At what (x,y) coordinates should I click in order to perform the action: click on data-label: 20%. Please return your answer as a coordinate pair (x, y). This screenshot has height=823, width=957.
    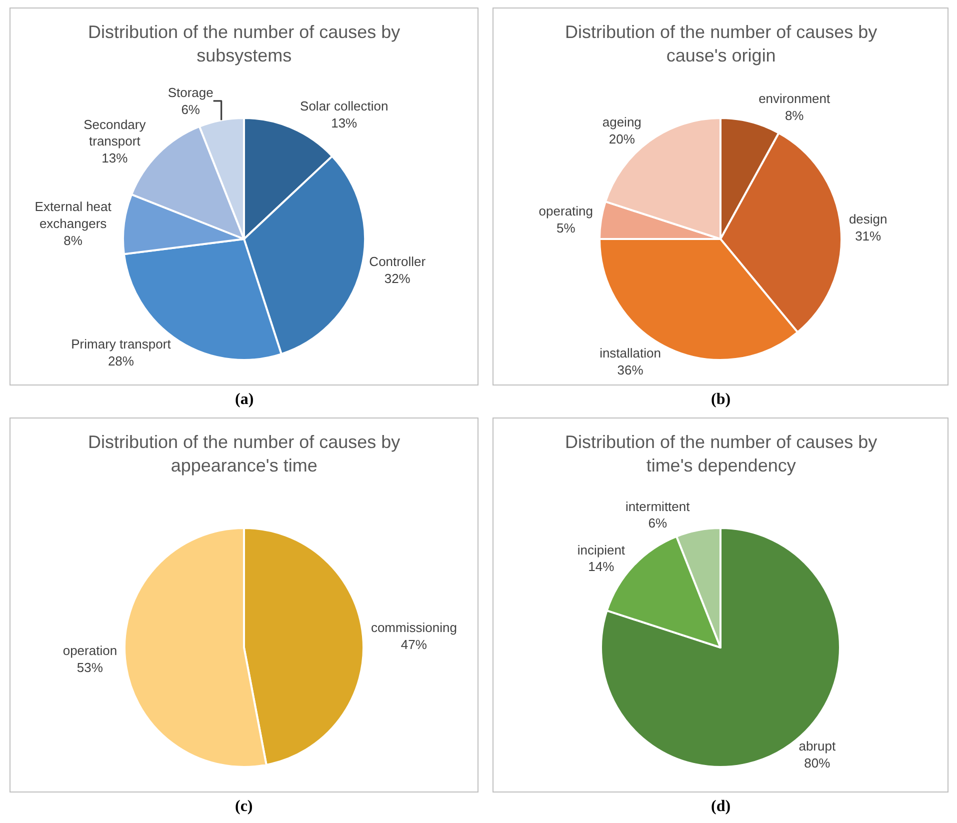
    Looking at the image, I should click on (622, 139).